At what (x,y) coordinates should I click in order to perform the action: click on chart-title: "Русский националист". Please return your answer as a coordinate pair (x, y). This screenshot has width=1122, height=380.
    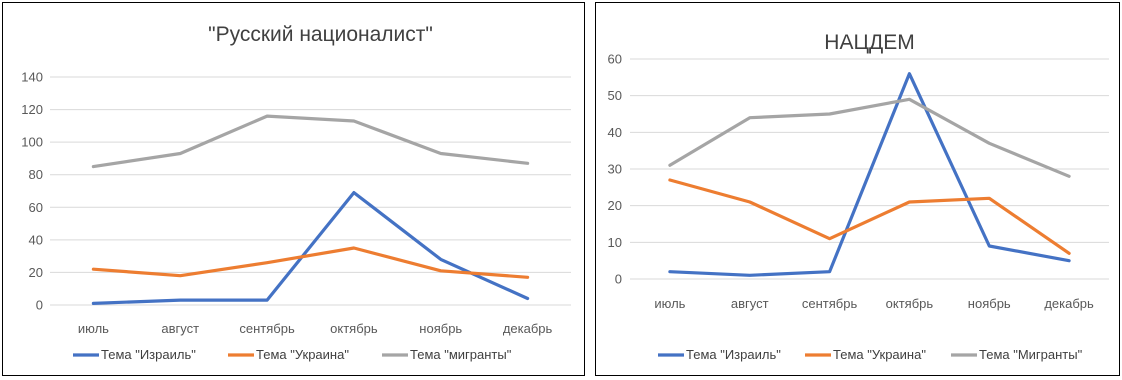
    Looking at the image, I should click on (320, 34).